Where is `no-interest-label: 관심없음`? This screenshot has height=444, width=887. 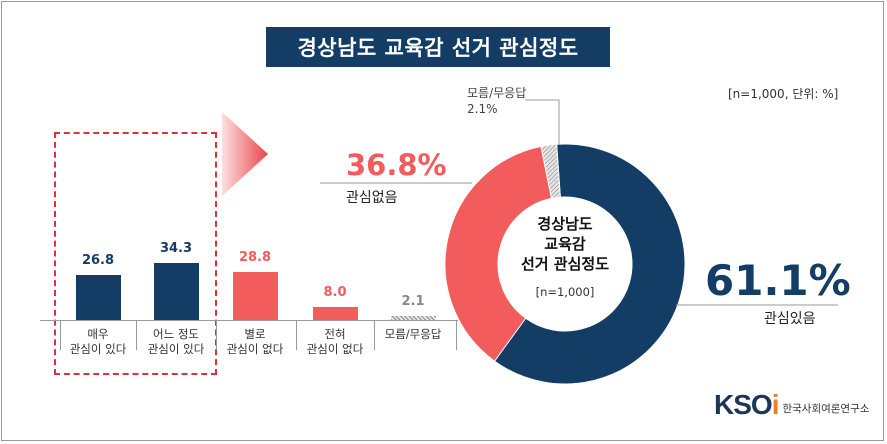
no-interest-label: 관심없음 is located at coordinates (372, 198).